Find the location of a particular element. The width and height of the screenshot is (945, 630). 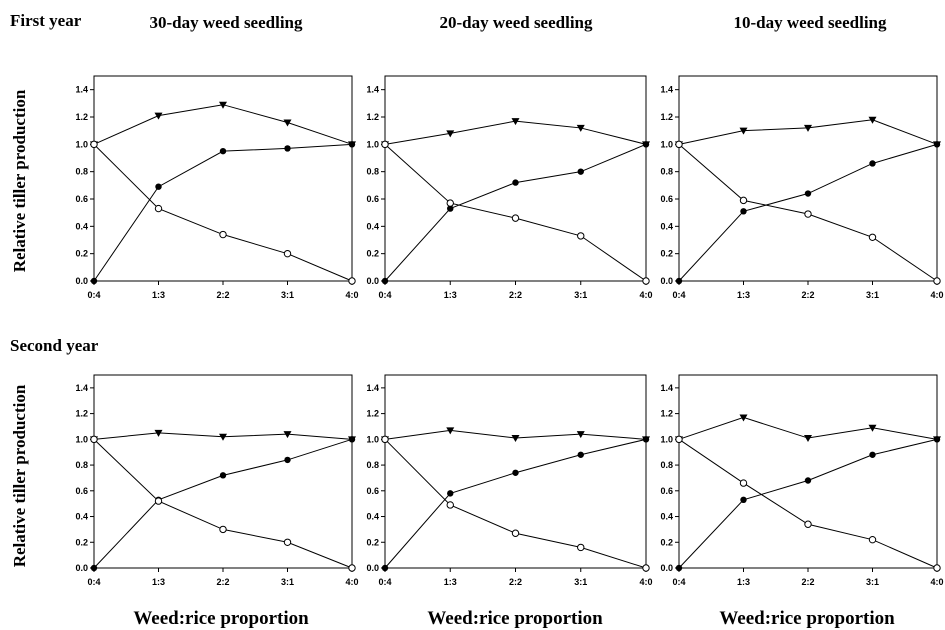

chart-panel-5: 0.0 0.2 0.4 0.6 0.8 1.0 1.2 1.4 0:4 1:3 2:2 3:1 4:0 is located at coordinates (509, 480).